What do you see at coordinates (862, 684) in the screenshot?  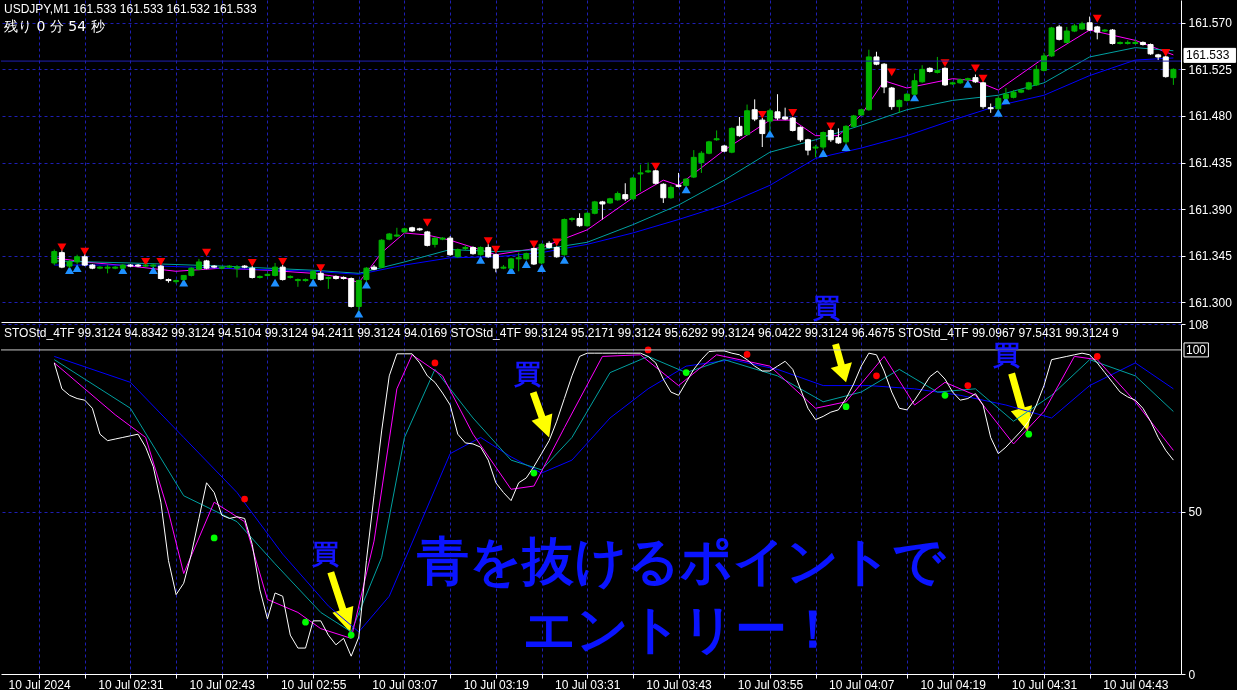 I see `x-tick-label: 10 Jul 04:07` at bounding box center [862, 684].